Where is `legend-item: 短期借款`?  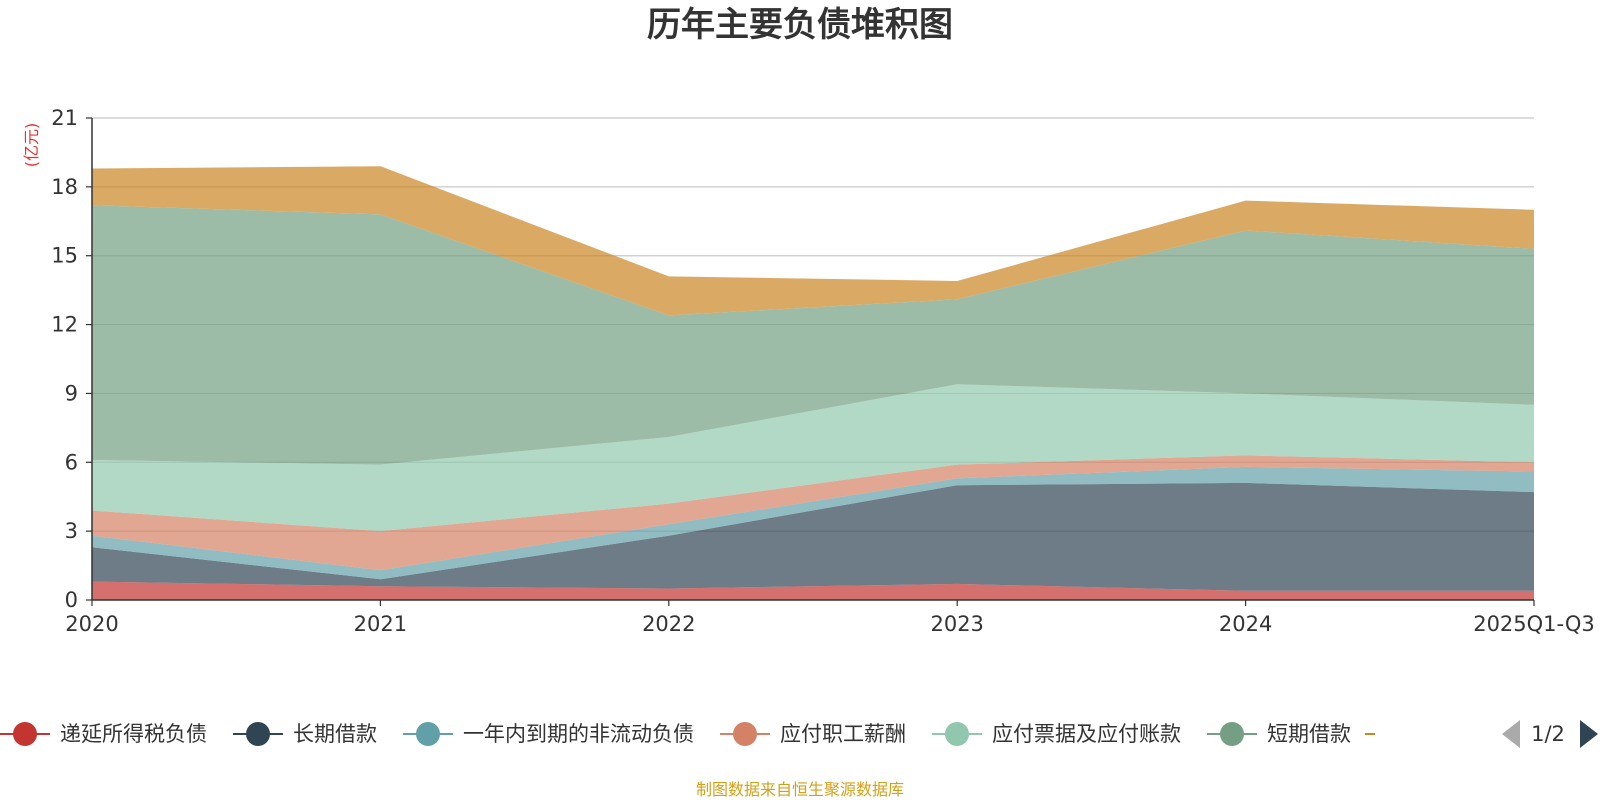 legend-item: 短期借款 is located at coordinates (1279, 734).